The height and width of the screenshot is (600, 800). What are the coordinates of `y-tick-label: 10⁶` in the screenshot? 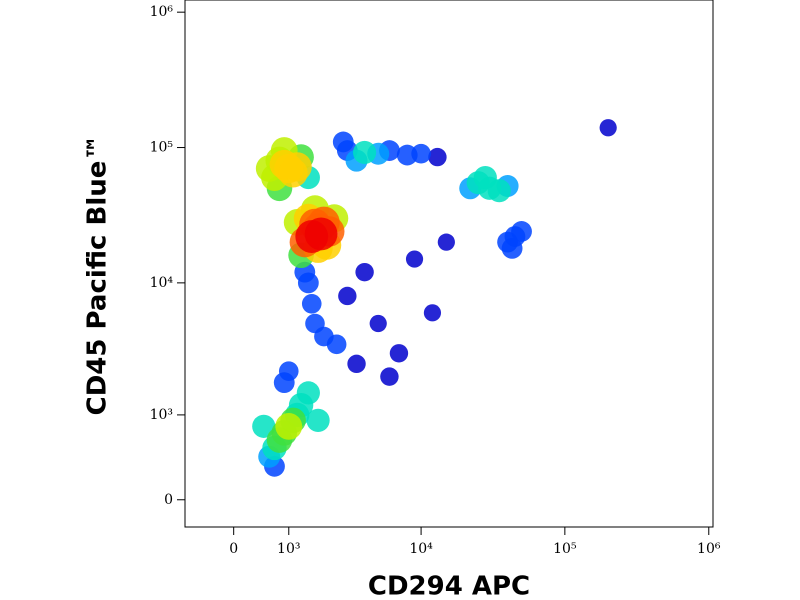 It's located at (162, 12).